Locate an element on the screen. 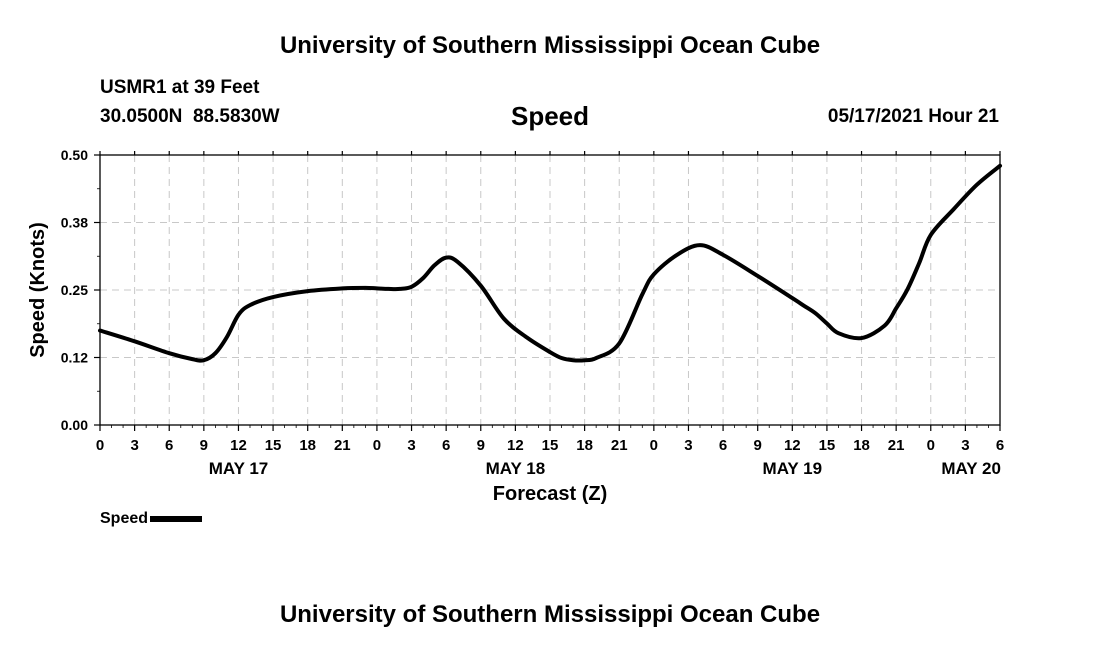  y-tick-label: 0.50 is located at coordinates (74, 155).